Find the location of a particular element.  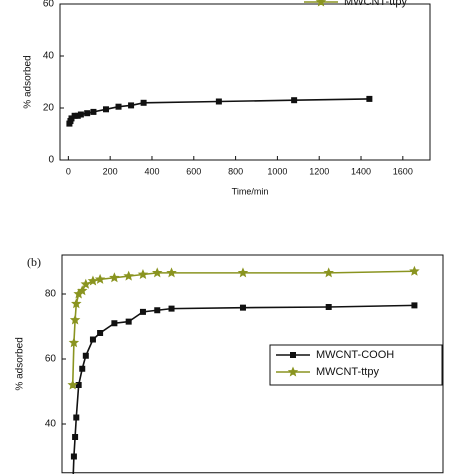

plot-area is located at coordinates (219, 111).